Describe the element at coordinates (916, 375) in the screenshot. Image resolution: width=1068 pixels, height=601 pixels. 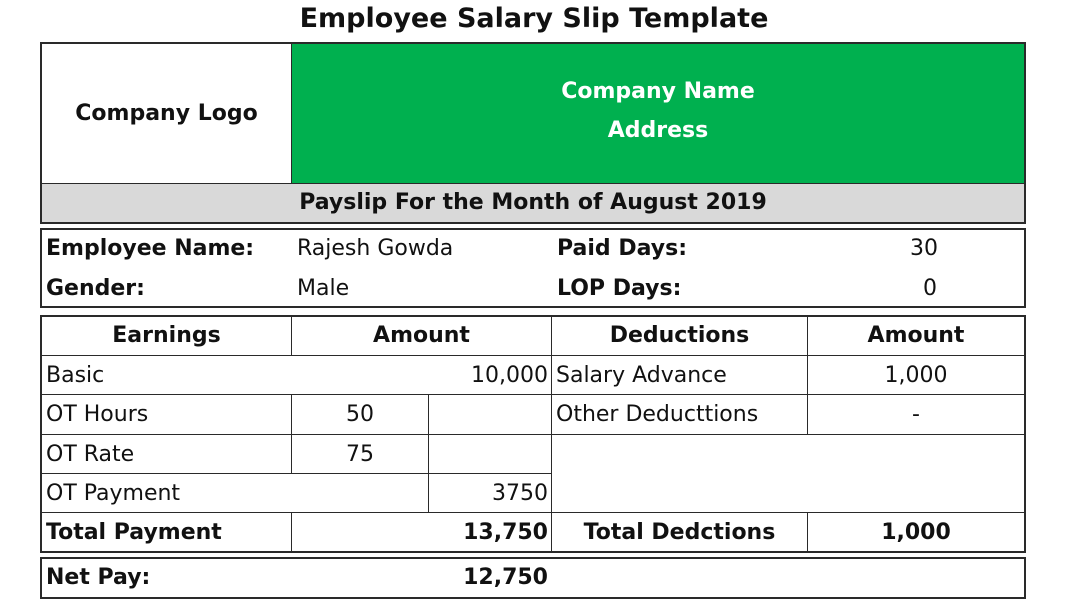
I see `salary-advance-amount: 1,000` at that location.